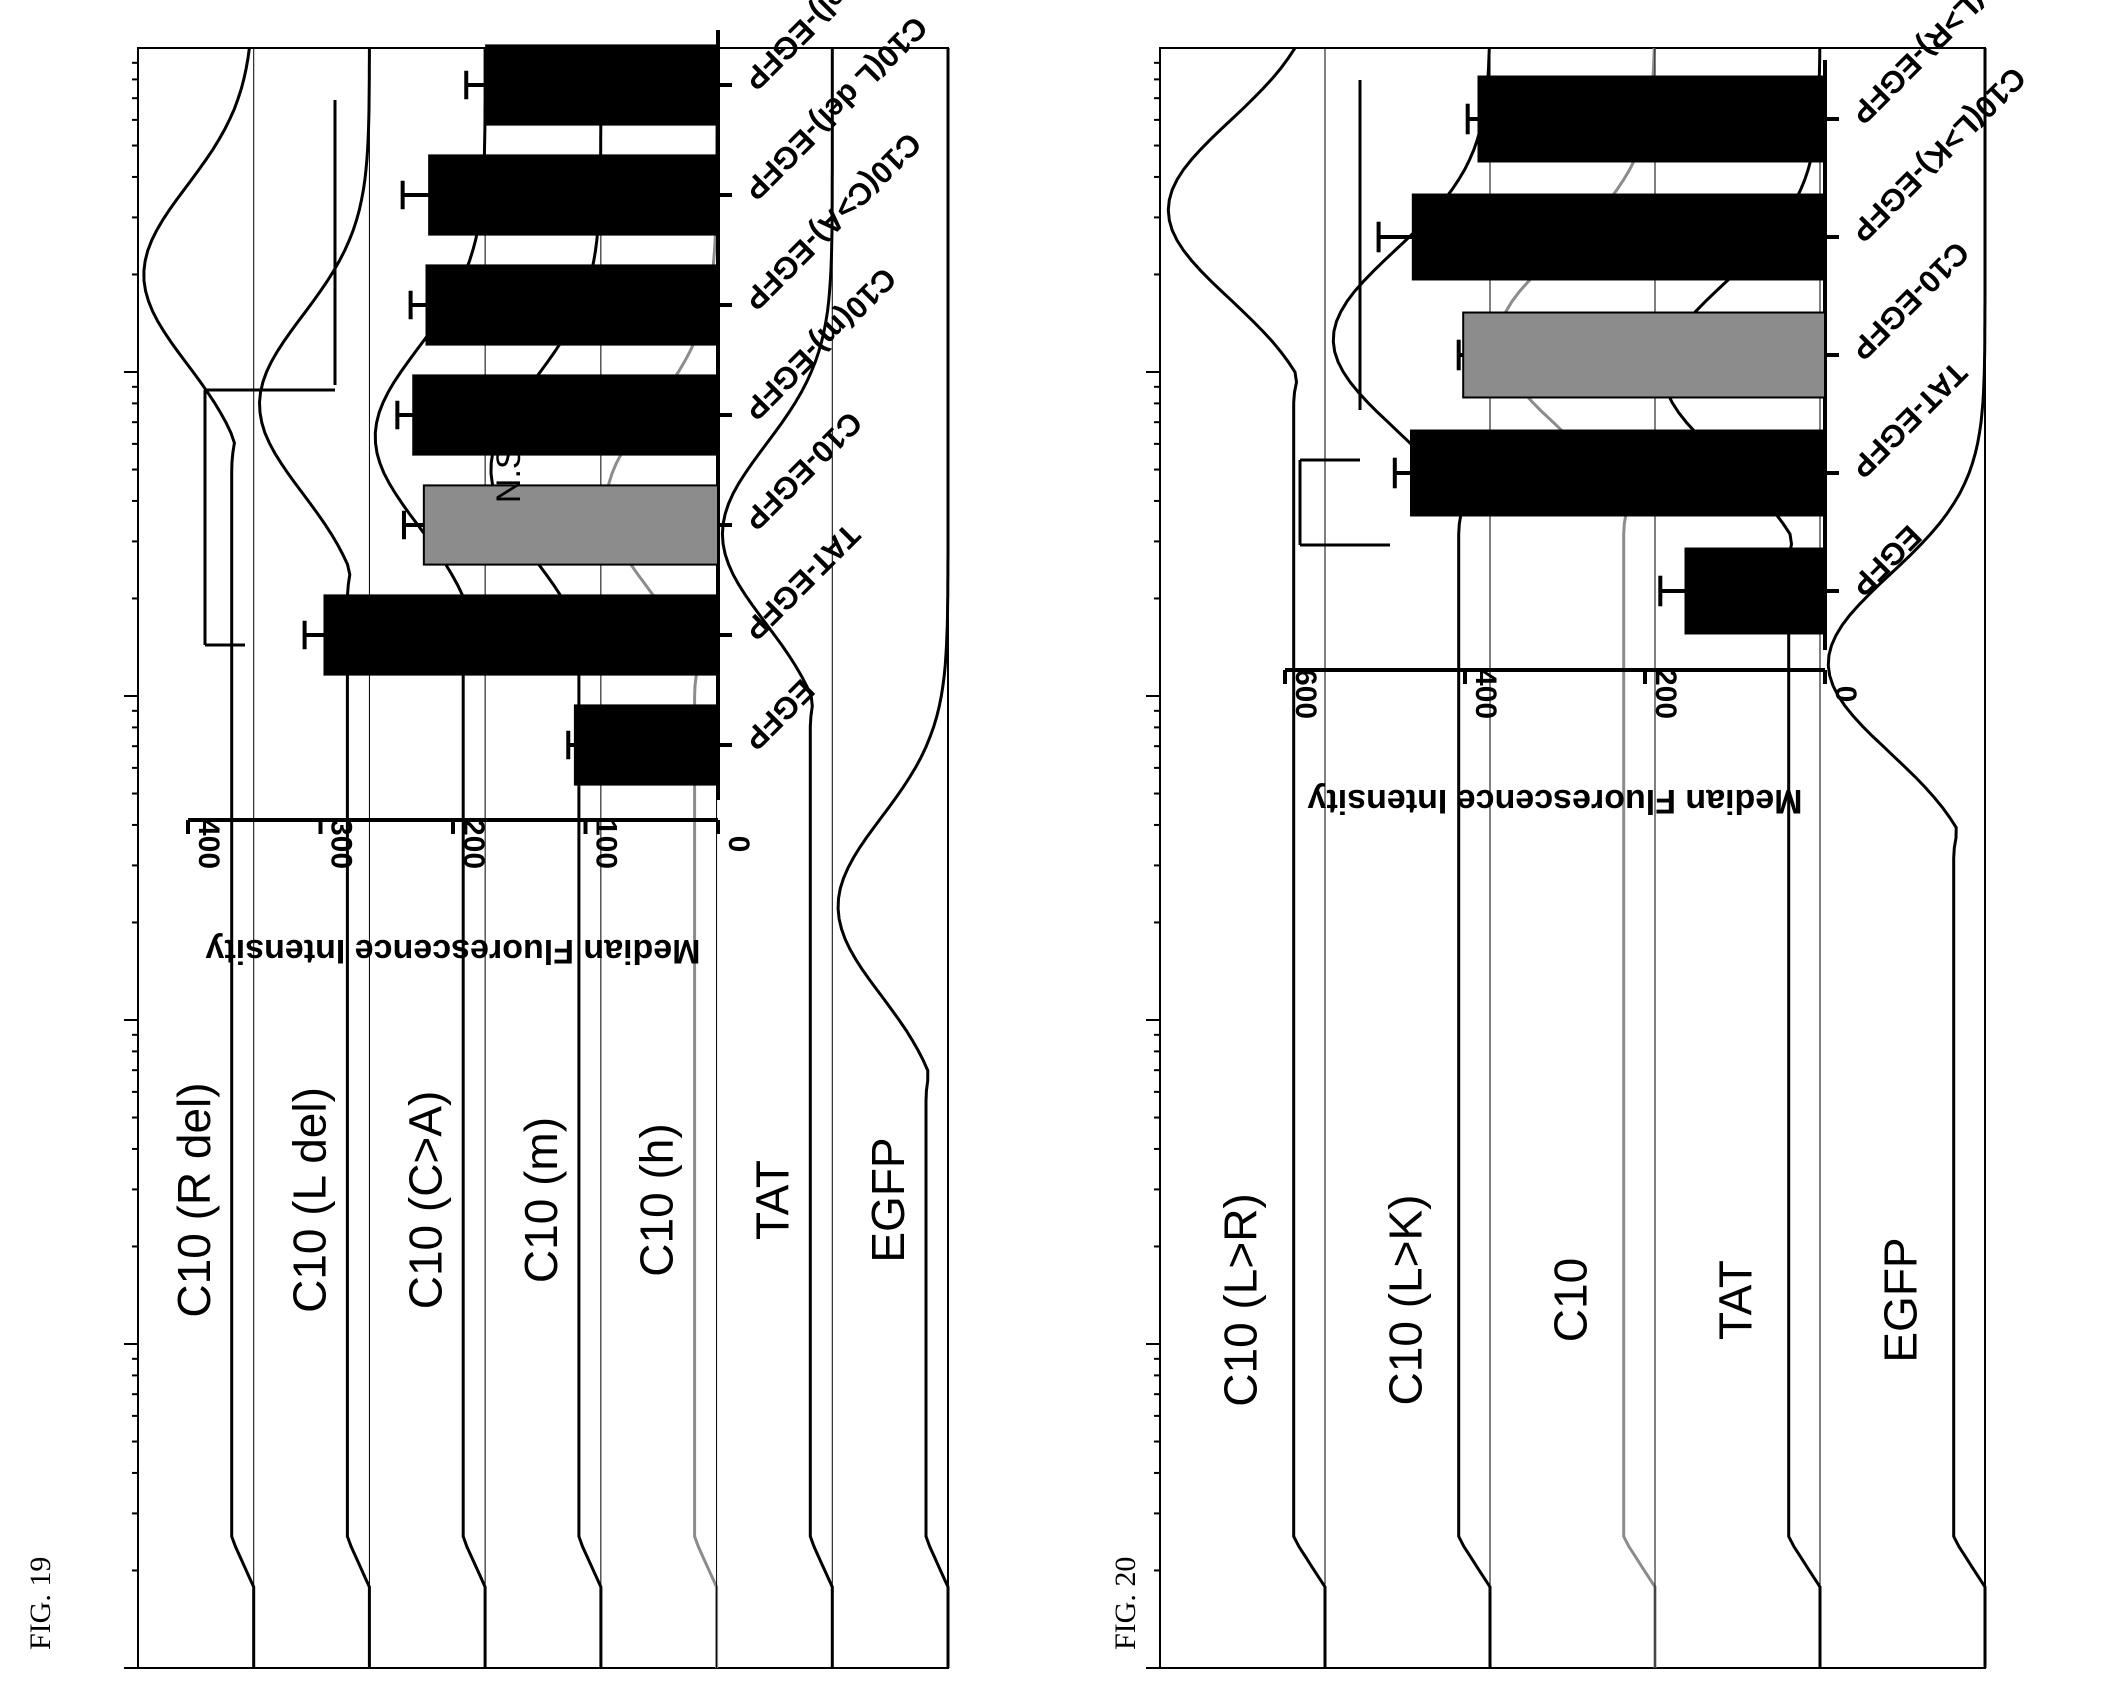 The image size is (2125, 1702). I want to click on histogram-series-label: C10 (L>R), so click(1241, 1299).